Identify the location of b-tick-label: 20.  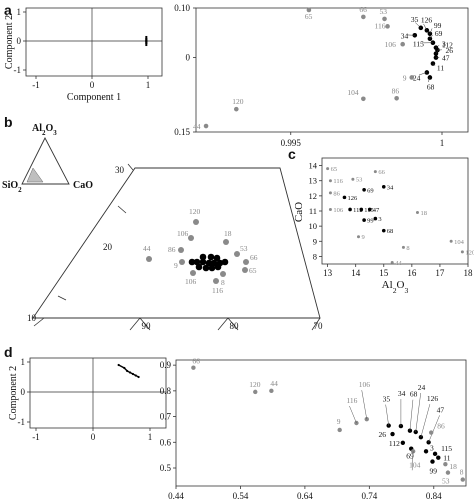
(108, 247).